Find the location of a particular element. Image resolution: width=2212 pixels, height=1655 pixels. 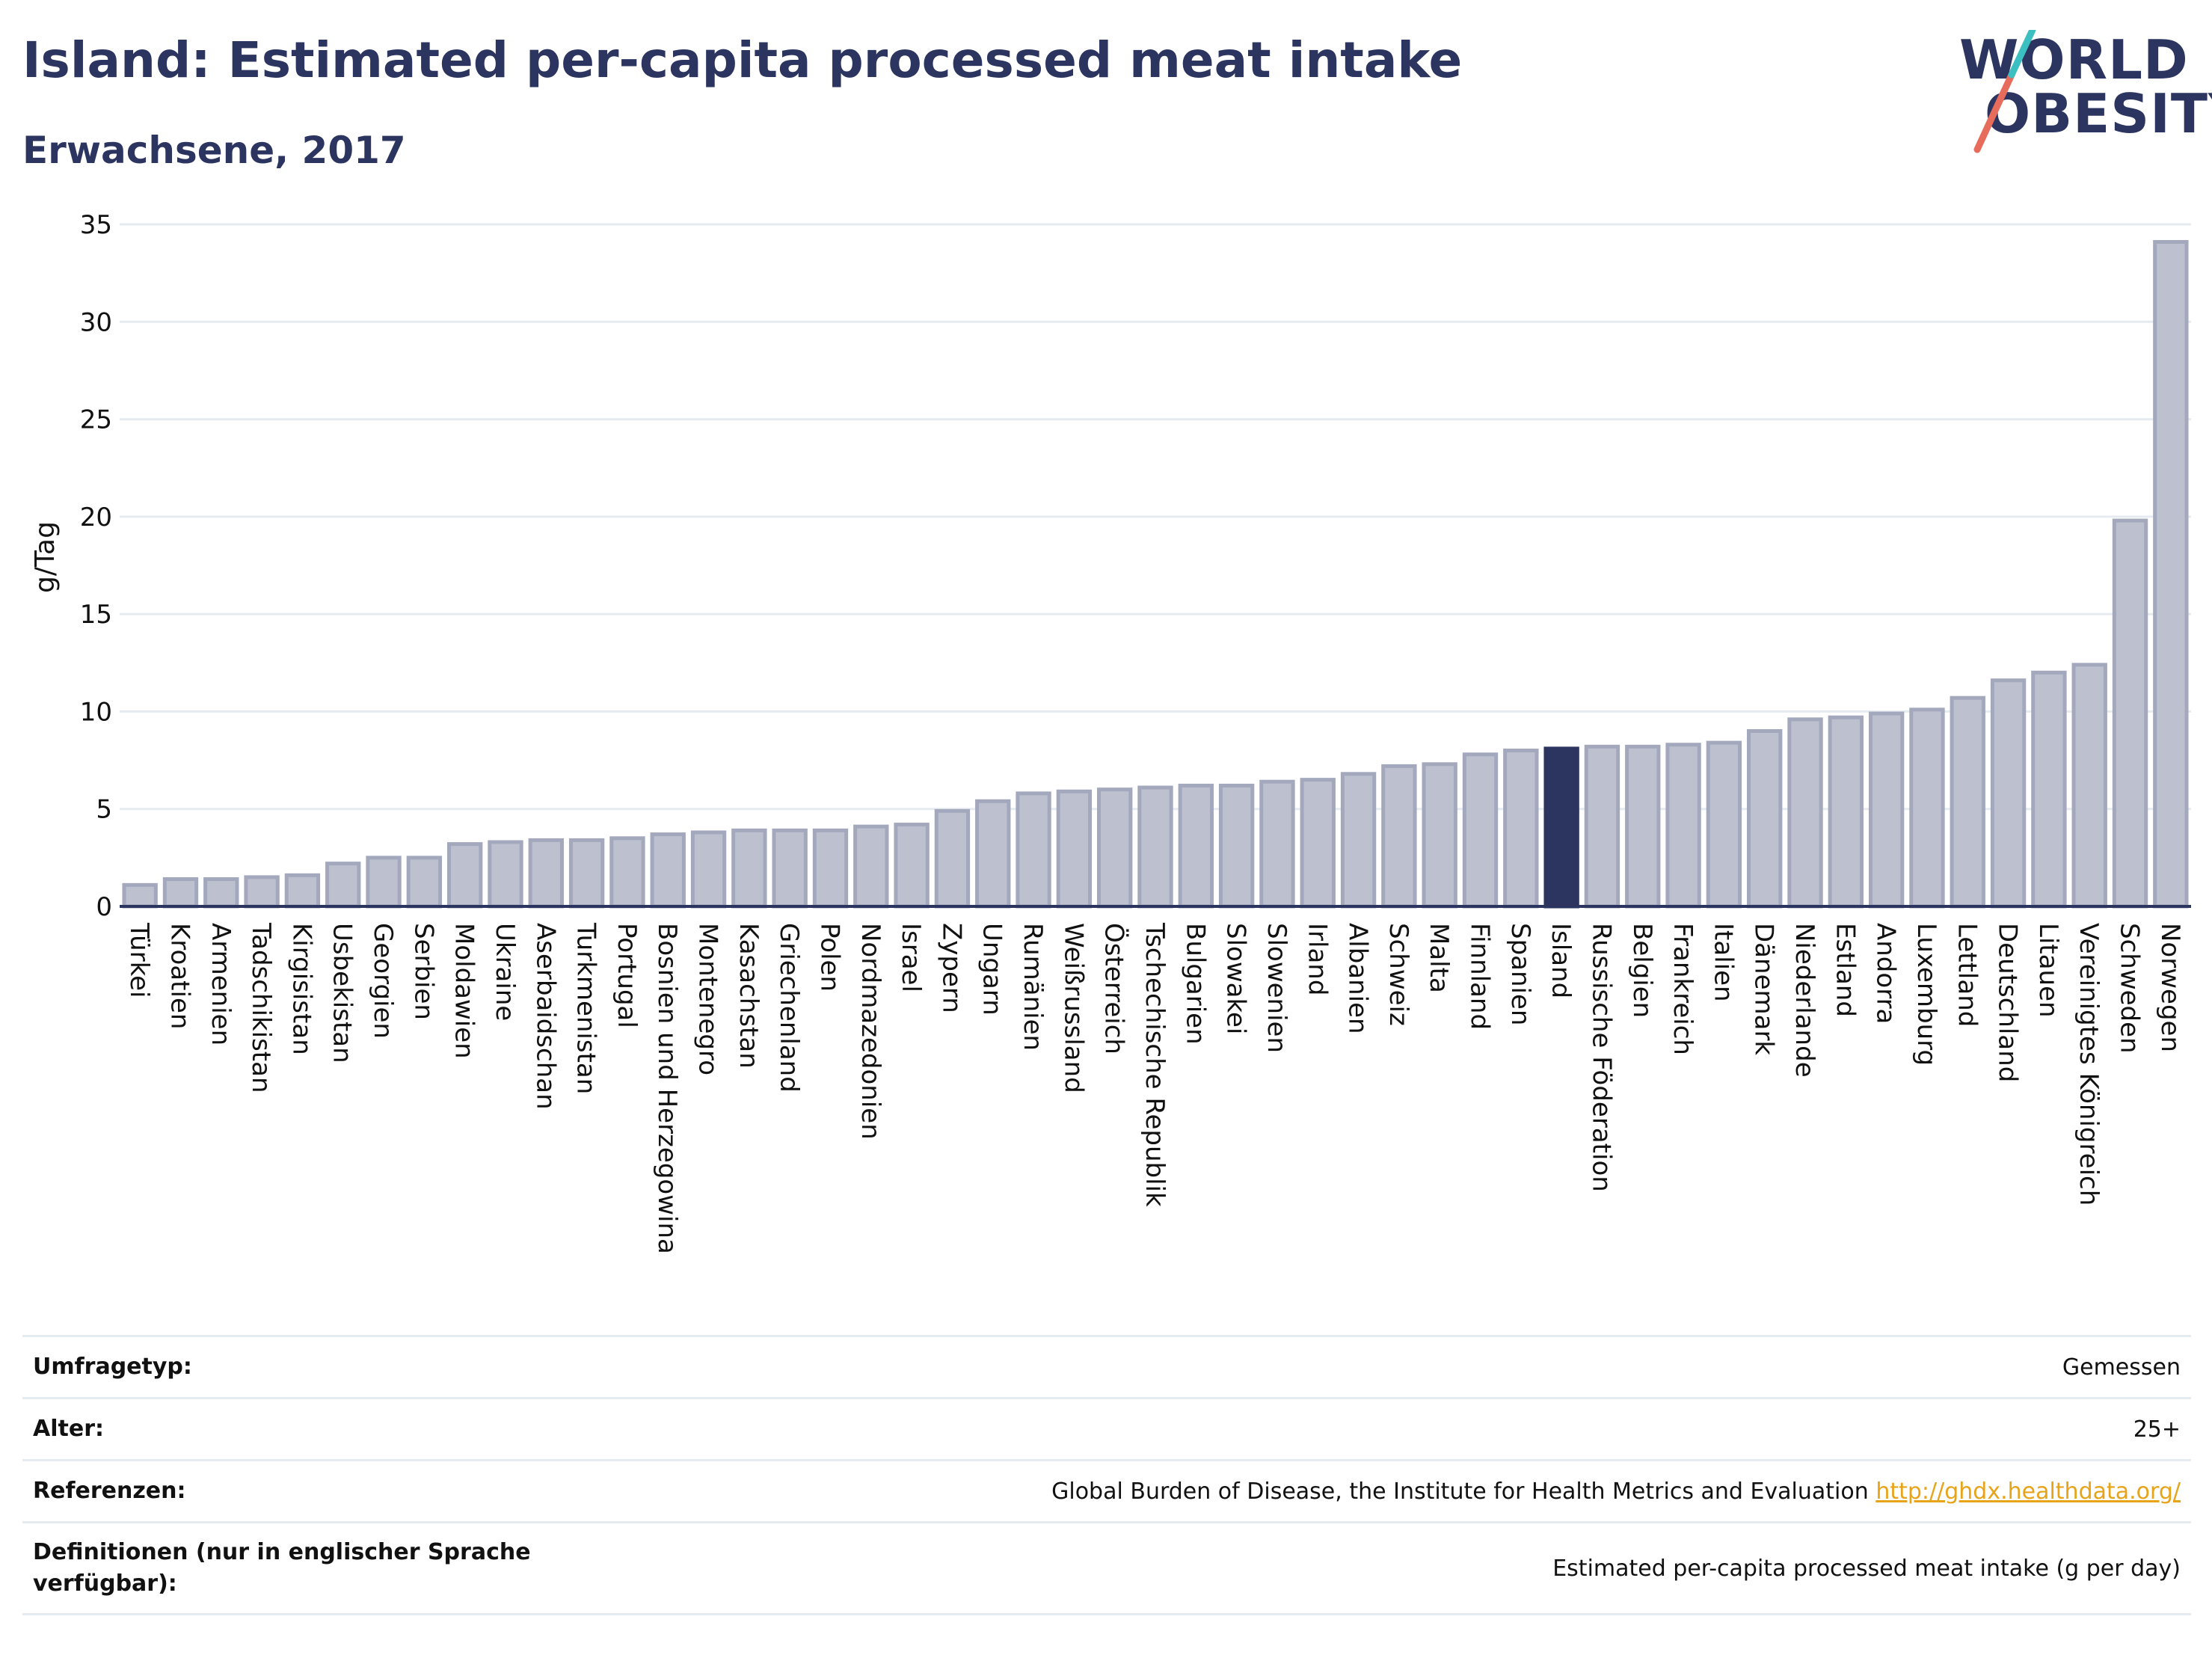

bar-lettland is located at coordinates (1967, 802).